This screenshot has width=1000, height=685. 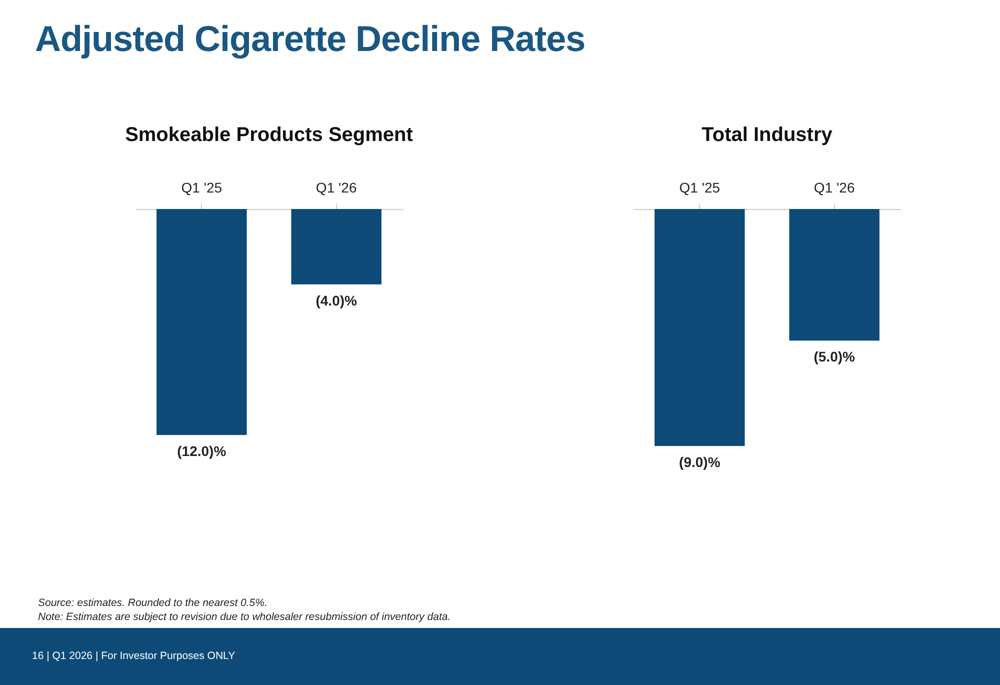 What do you see at coordinates (244, 617) in the screenshot?
I see `text: Note: Estimates are subject to revision due to wholesaler resubmission of inventory data.` at bounding box center [244, 617].